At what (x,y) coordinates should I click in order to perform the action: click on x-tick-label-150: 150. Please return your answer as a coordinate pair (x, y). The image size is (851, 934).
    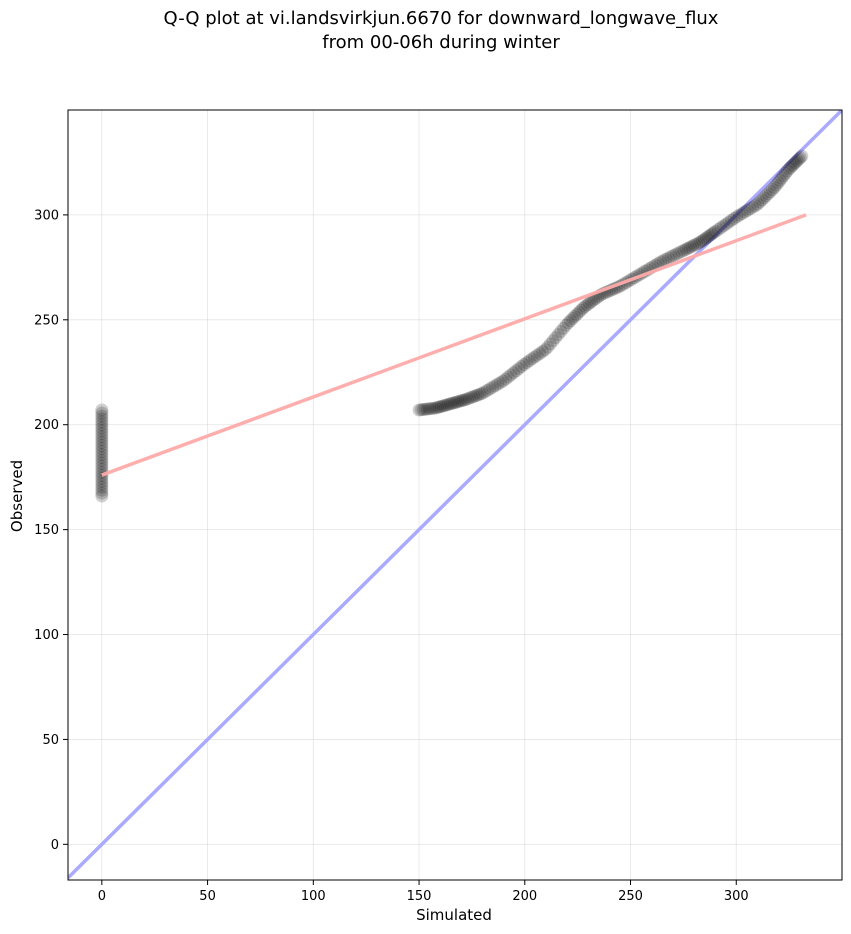
    Looking at the image, I should click on (419, 896).